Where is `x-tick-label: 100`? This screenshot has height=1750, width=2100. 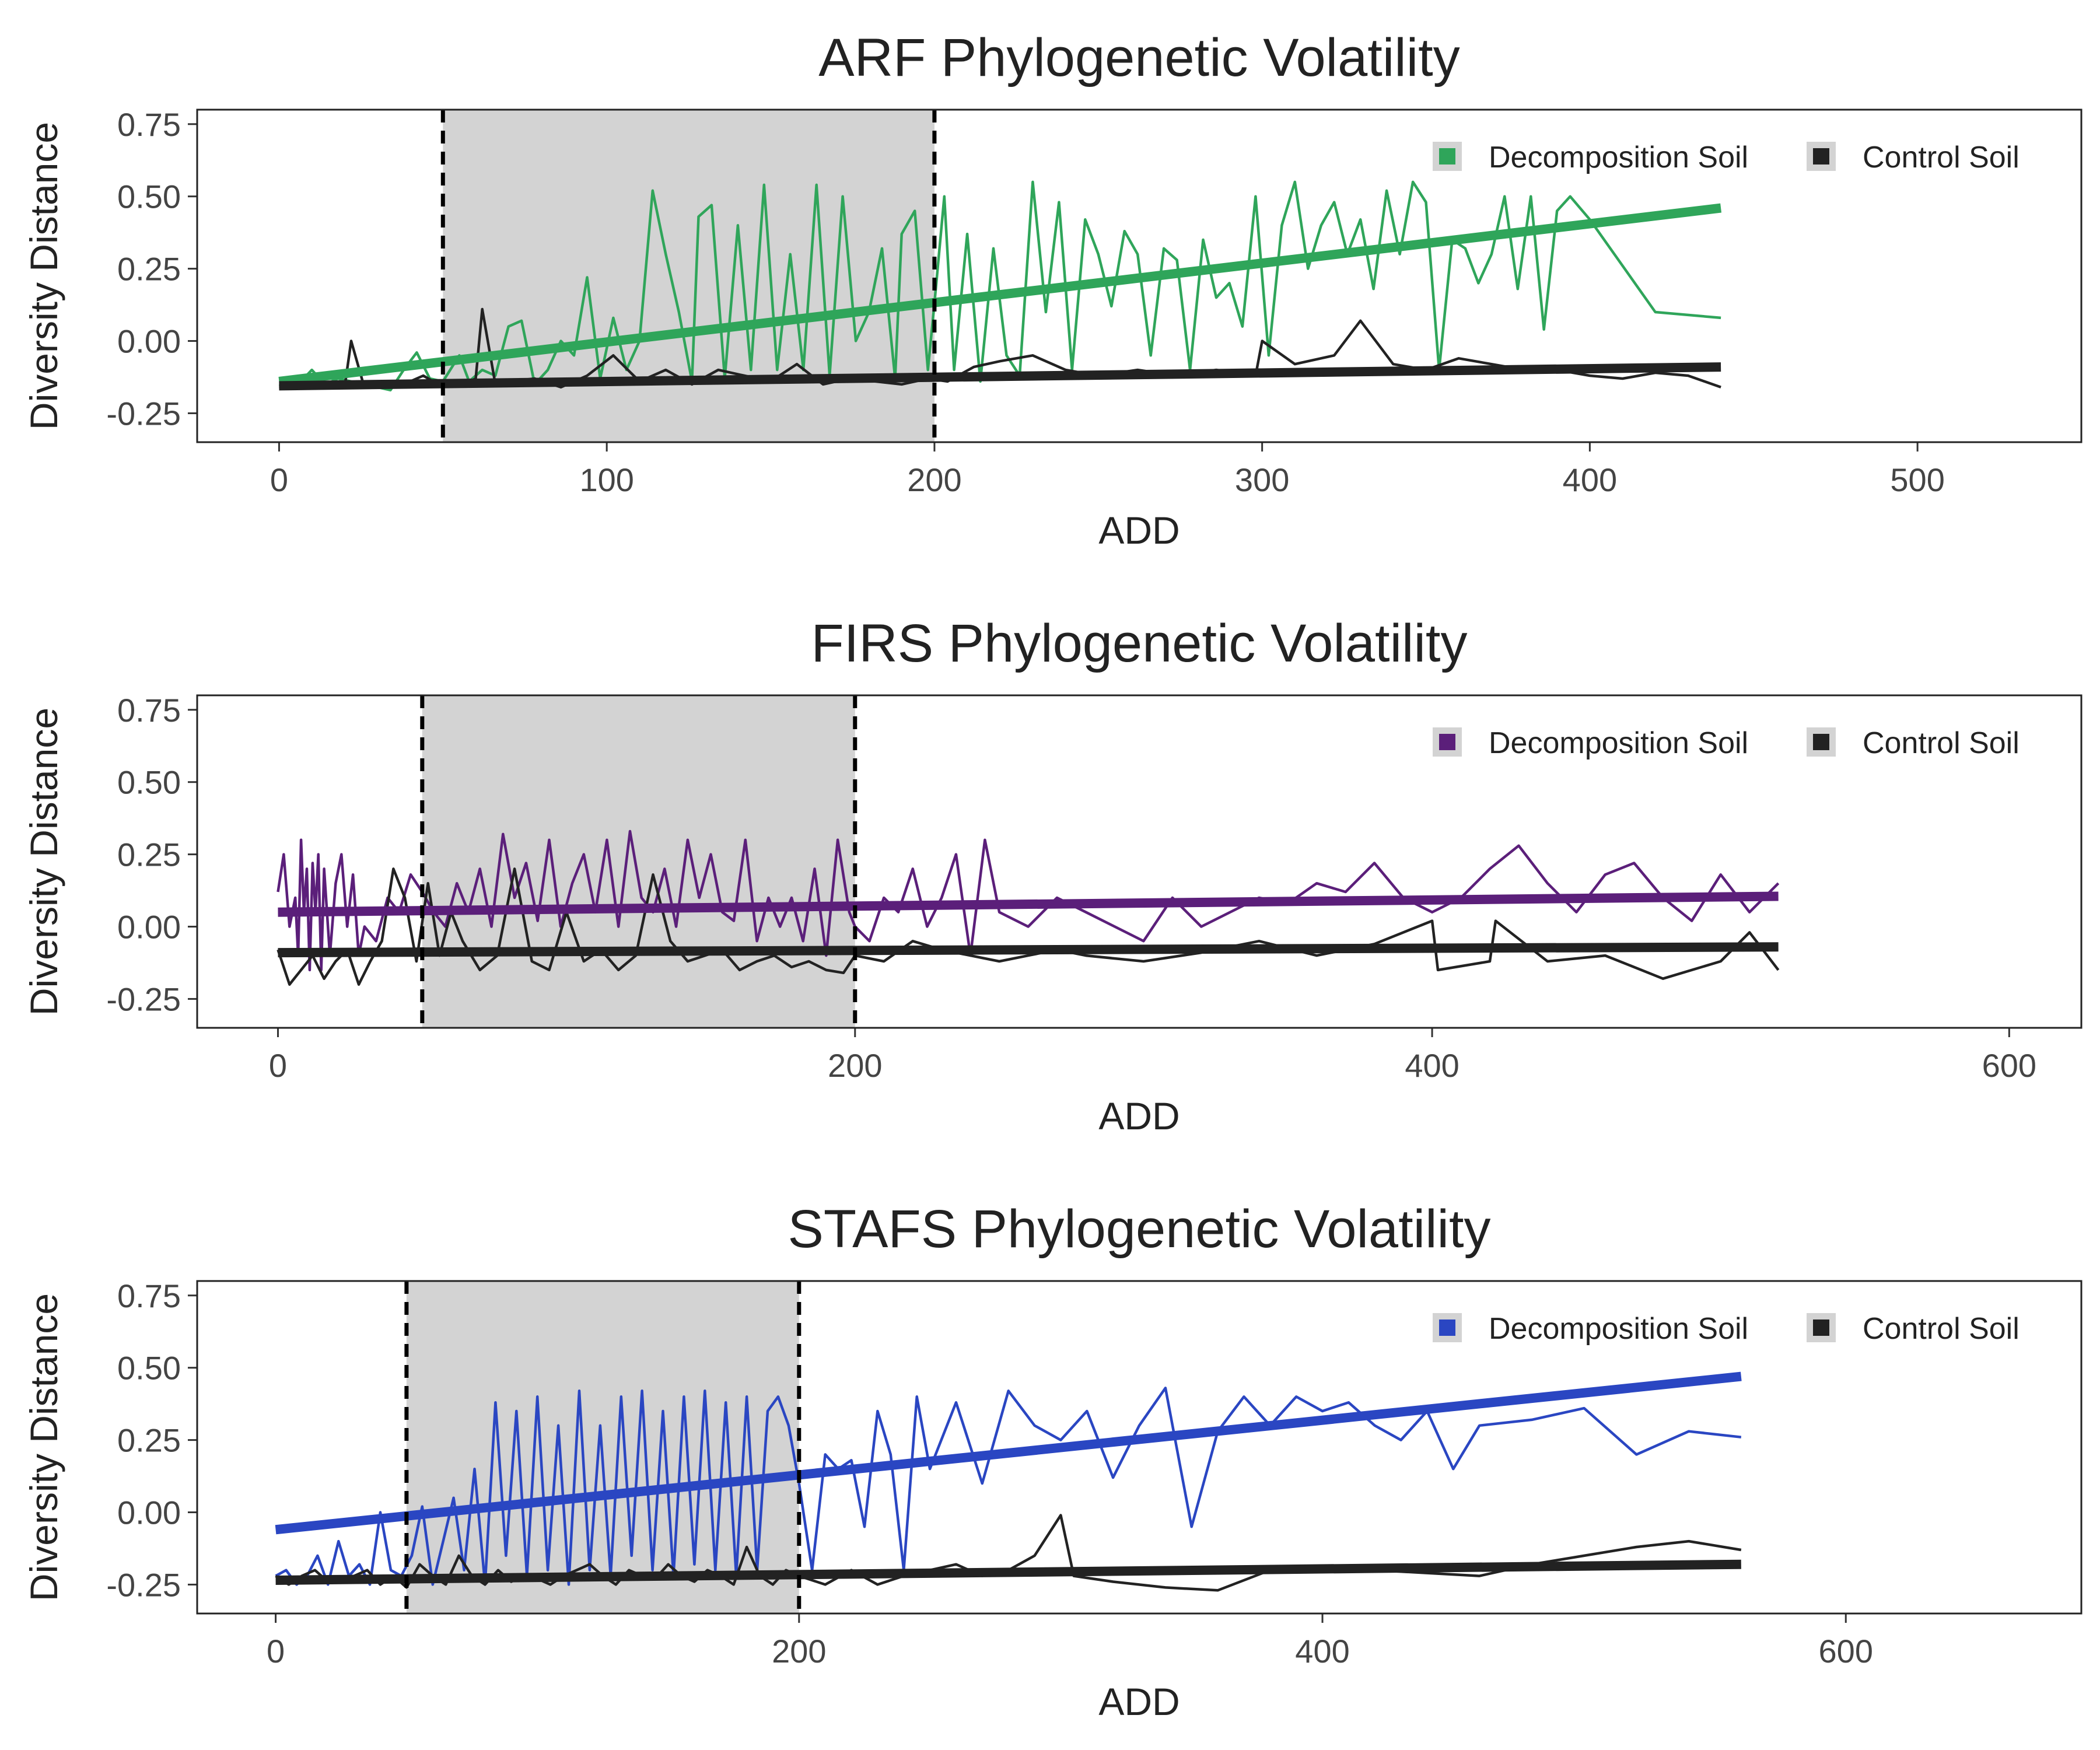 x-tick-label: 100 is located at coordinates (606, 480).